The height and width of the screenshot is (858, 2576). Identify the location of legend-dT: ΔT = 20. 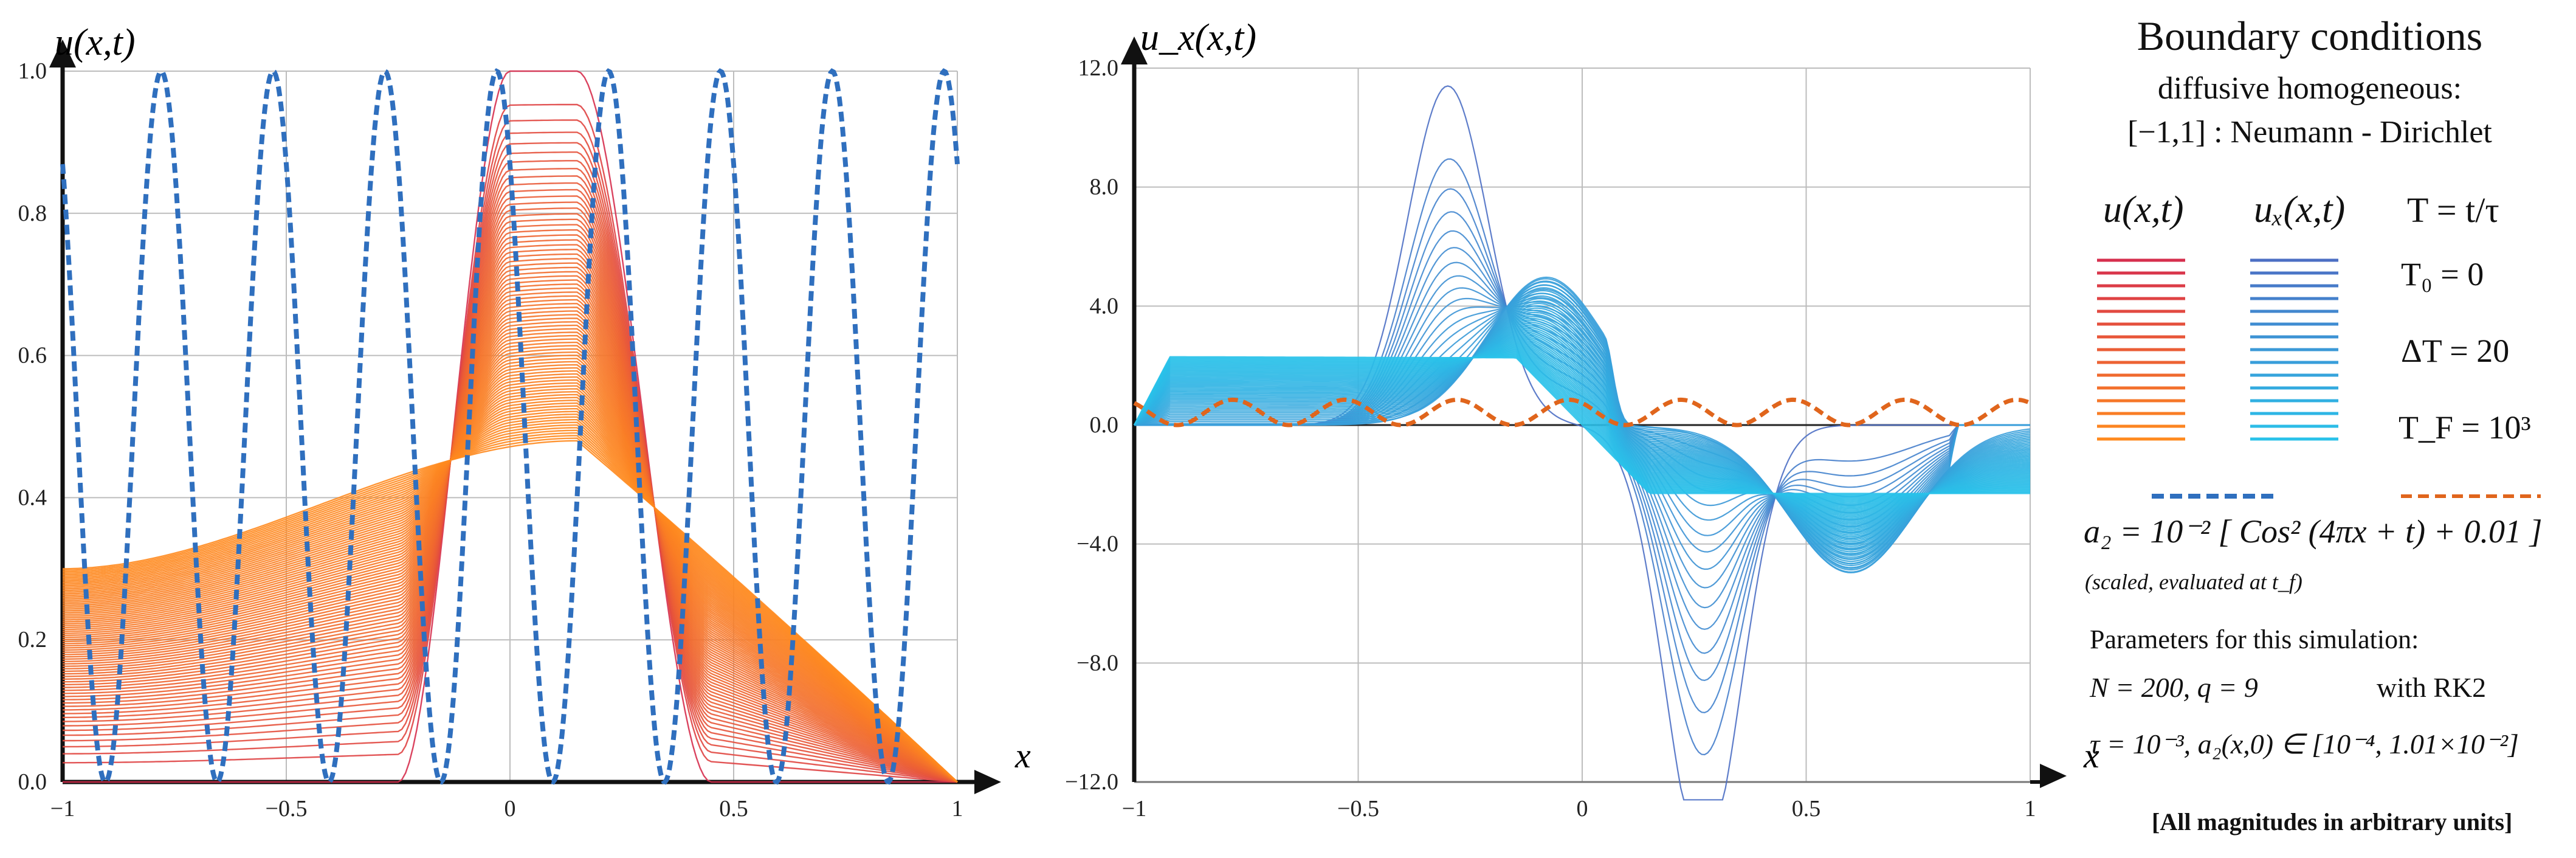
(2455, 351).